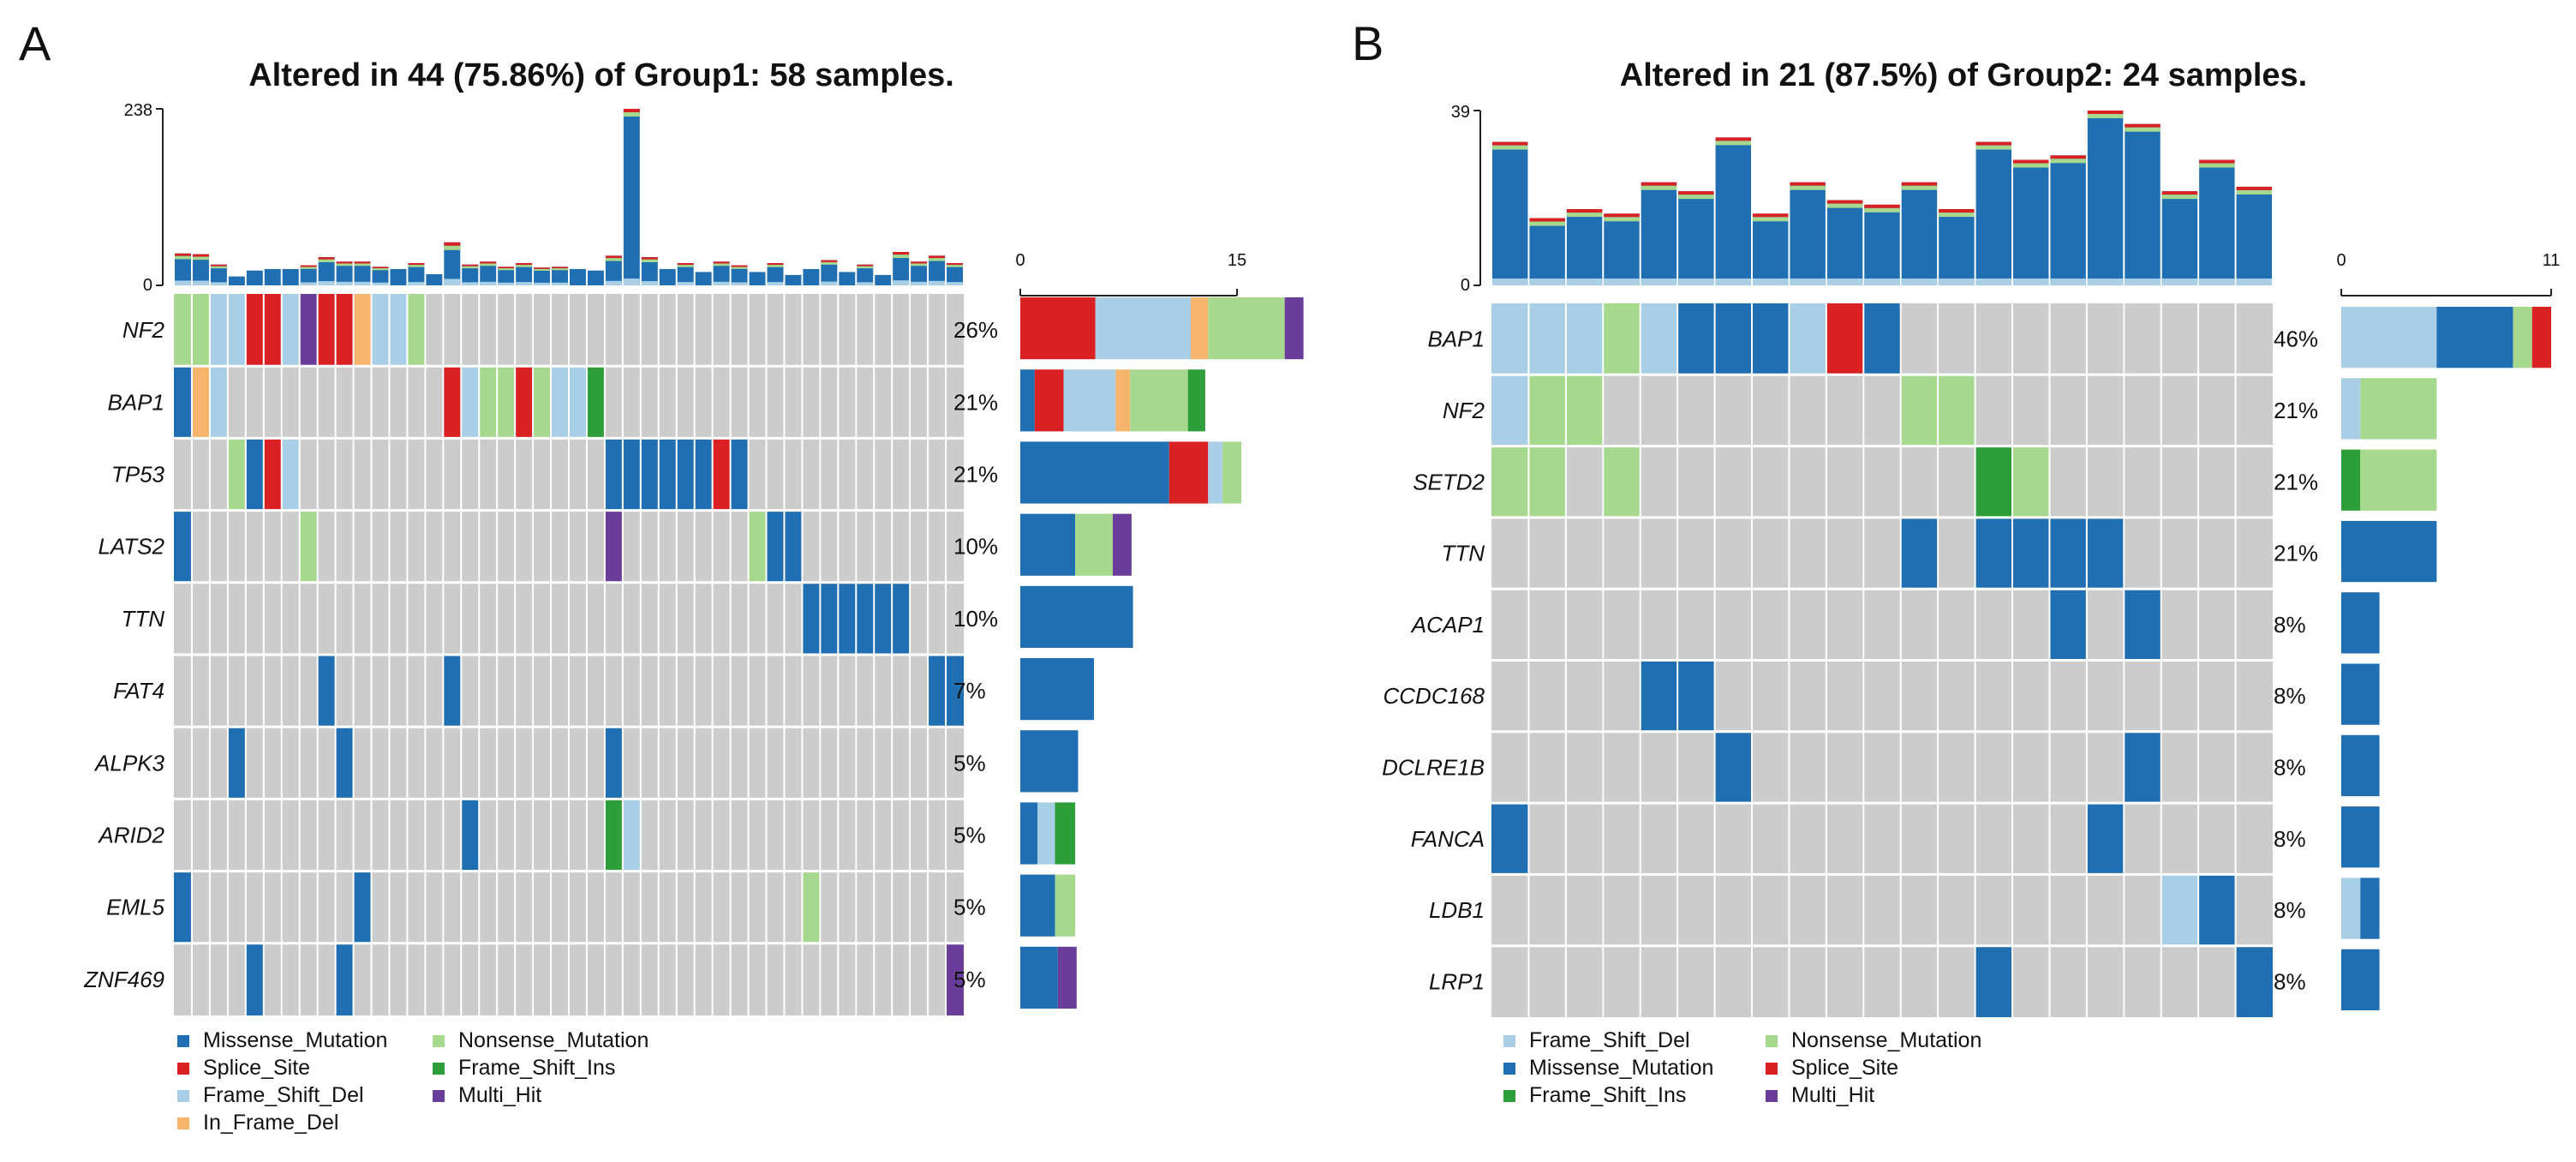 The width and height of the screenshot is (2576, 1162). What do you see at coordinates (282, 1040) in the screenshot?
I see `legend-item: Missense_Mutation` at bounding box center [282, 1040].